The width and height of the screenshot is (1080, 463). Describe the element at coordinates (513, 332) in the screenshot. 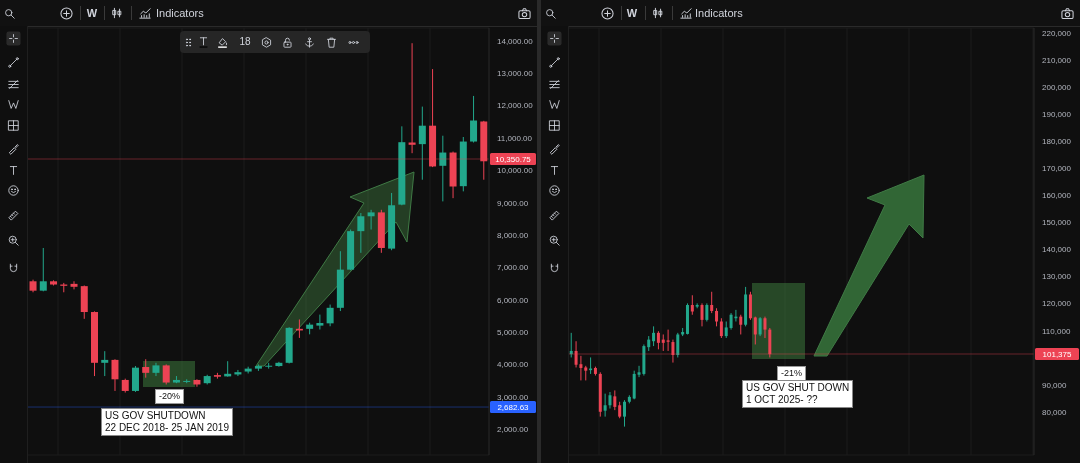

I see `y-tick-label: 5,000.00` at that location.